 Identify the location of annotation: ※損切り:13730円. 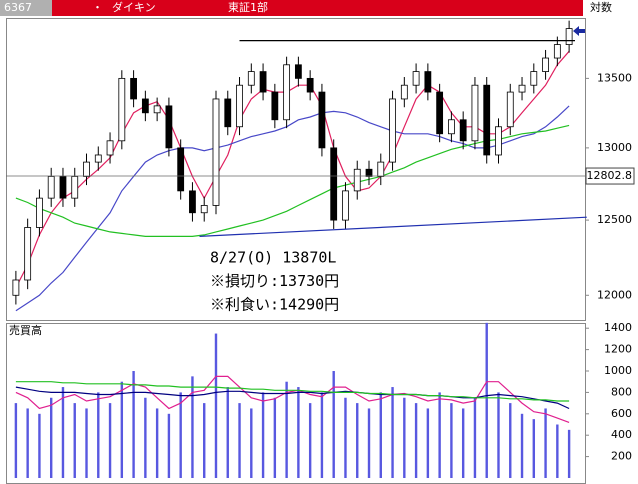
(274, 281).